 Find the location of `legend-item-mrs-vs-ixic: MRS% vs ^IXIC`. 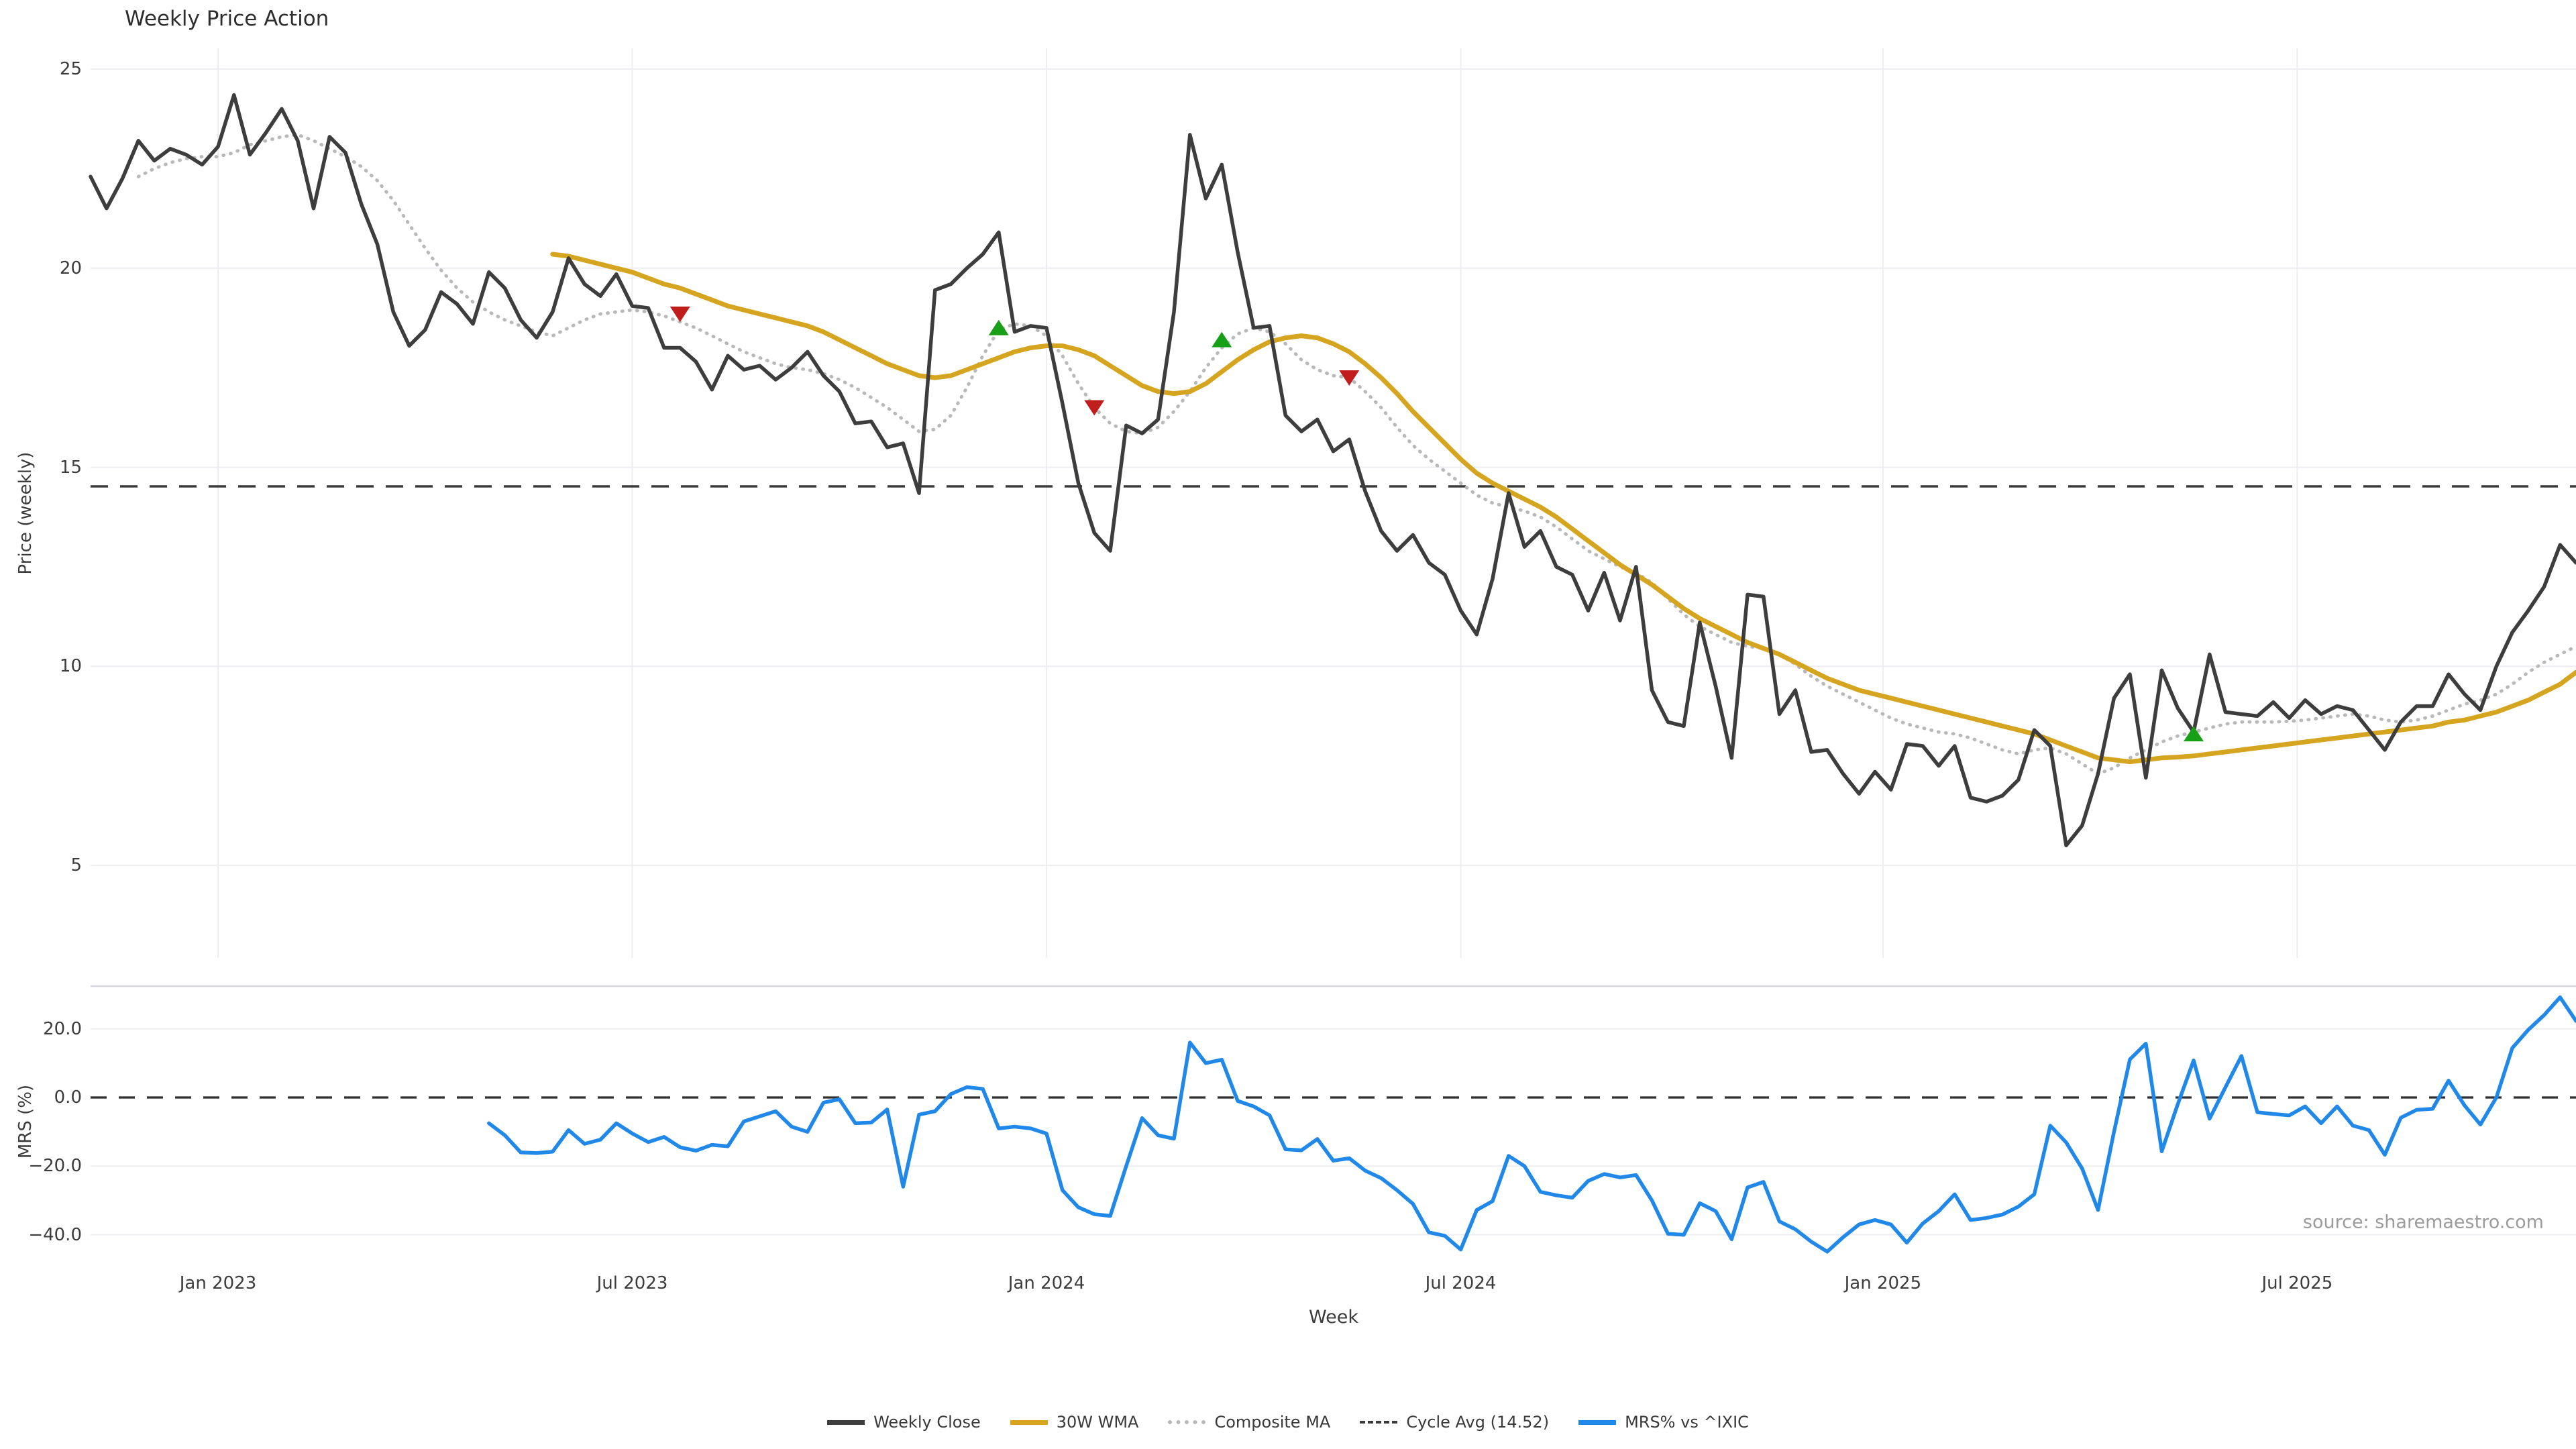

legend-item-mrs-vs-ixic: MRS% vs ^IXIC is located at coordinates (1663, 1422).